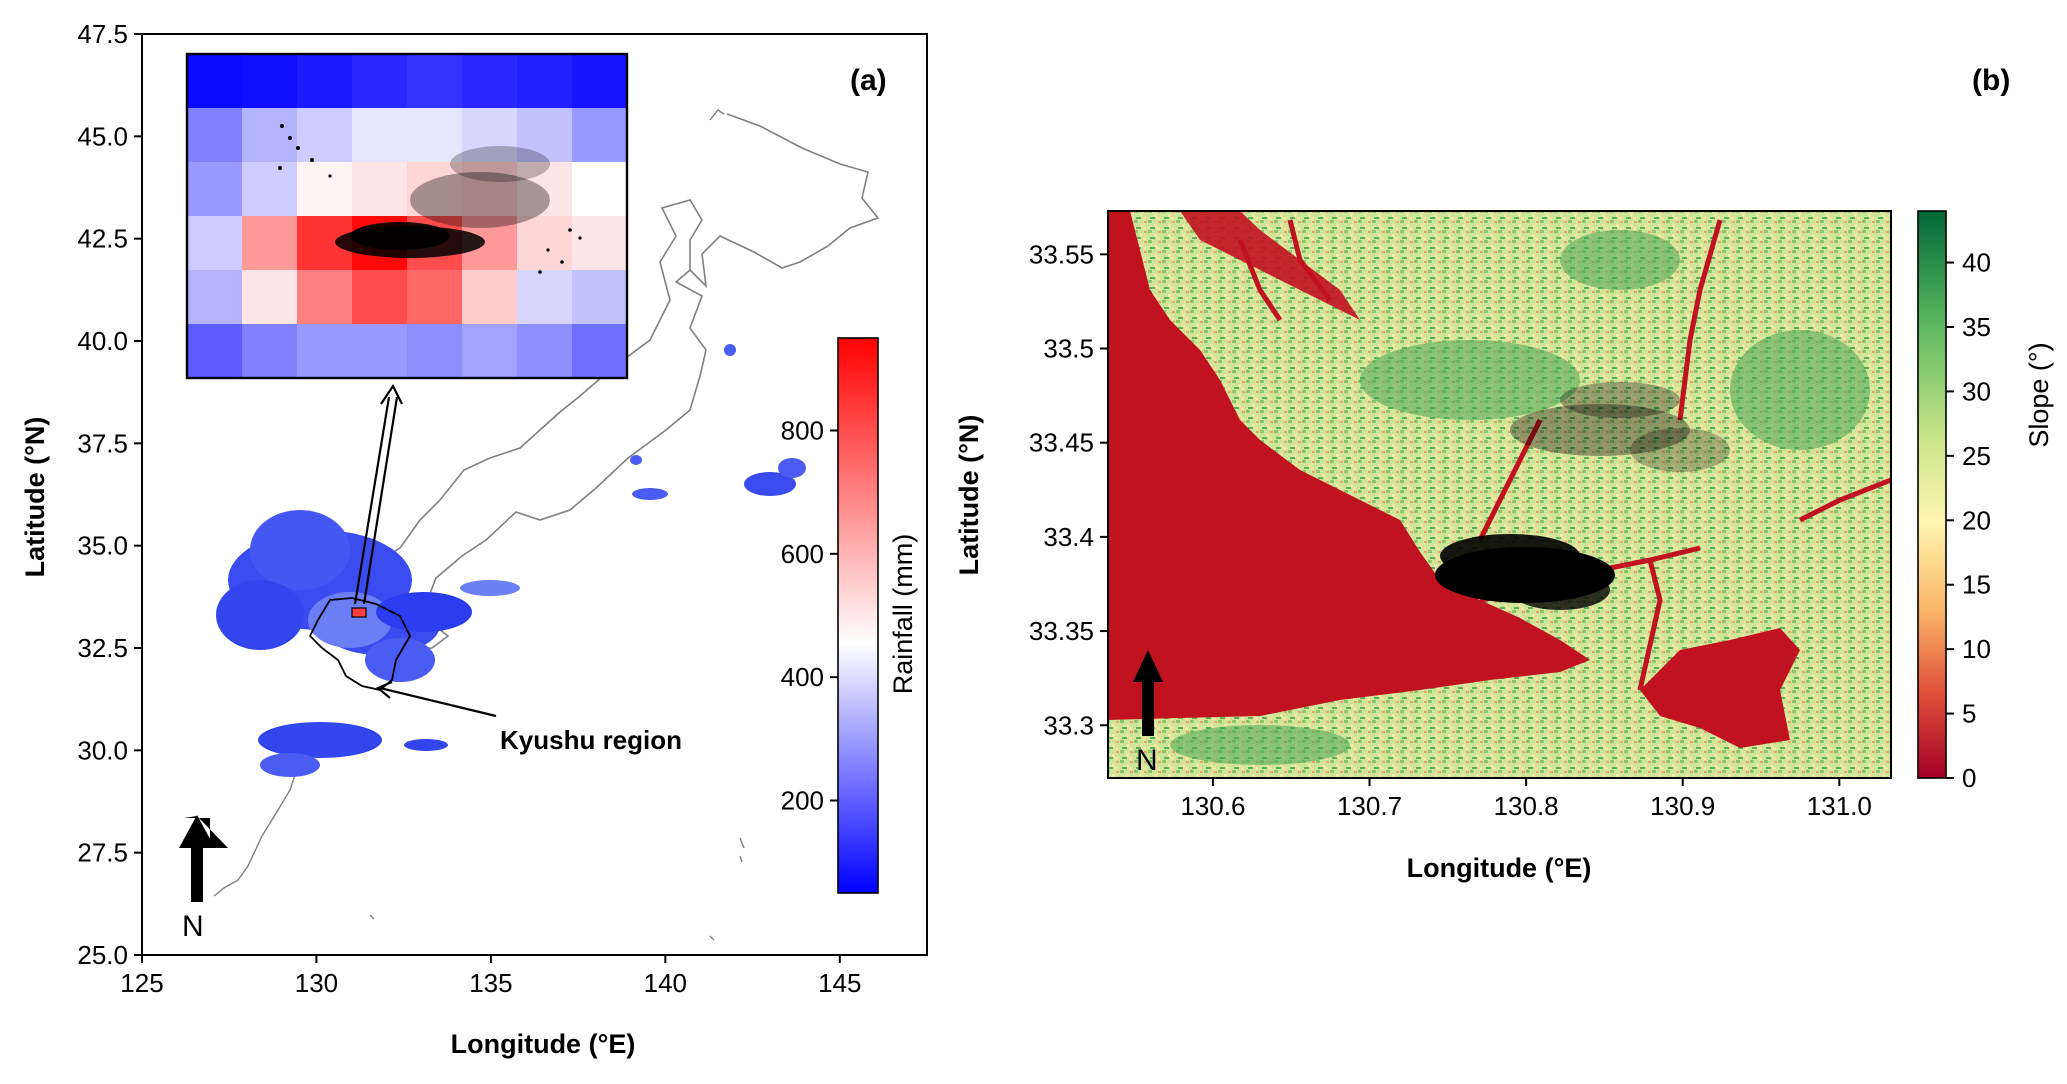 This screenshot has width=2067, height=1084. I want to click on lowland-area, so click(1349, 465).